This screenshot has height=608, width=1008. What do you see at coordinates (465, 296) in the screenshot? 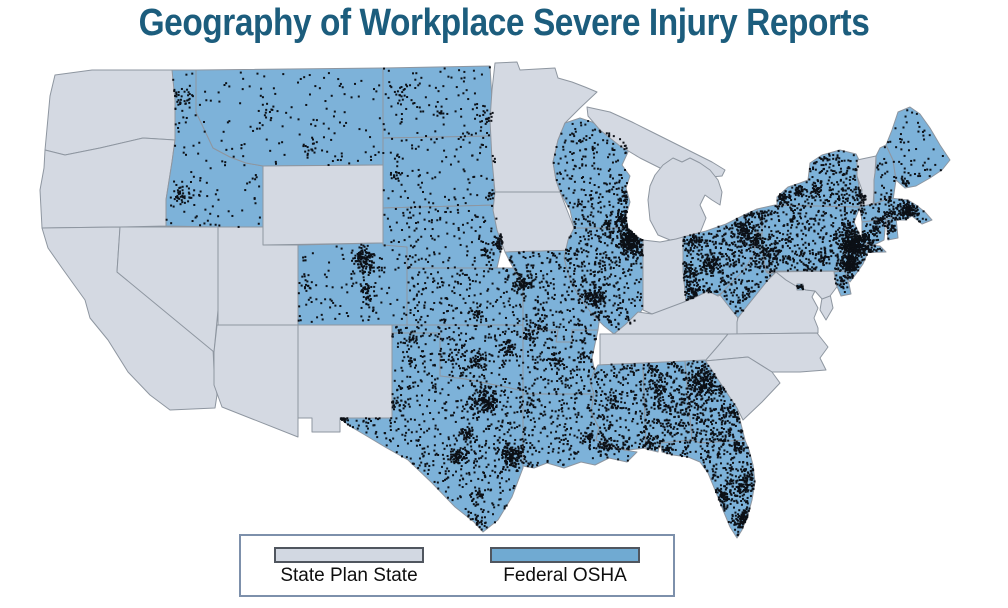
I see `state-kansas` at bounding box center [465, 296].